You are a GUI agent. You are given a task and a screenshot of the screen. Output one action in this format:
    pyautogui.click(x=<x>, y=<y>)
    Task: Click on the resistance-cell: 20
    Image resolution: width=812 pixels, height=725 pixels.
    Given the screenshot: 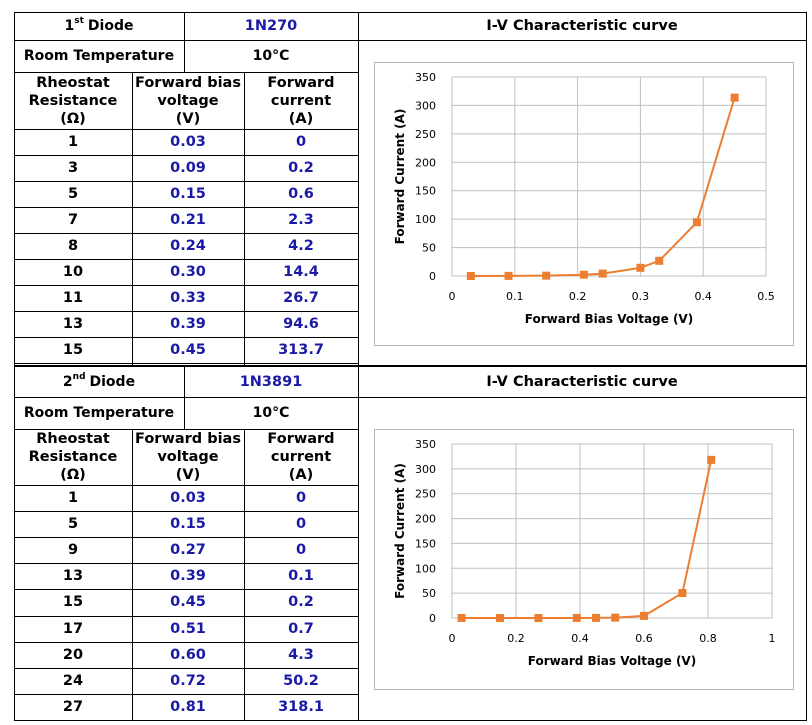 What is the action you would take?
    pyautogui.click(x=73, y=654)
    